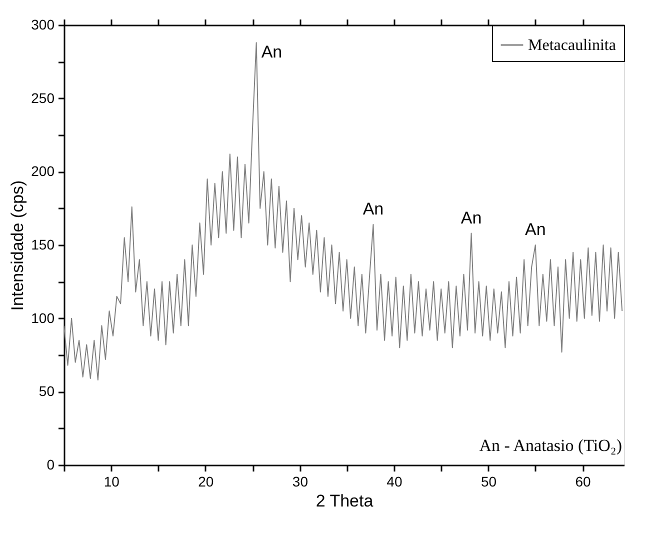 The width and height of the screenshot is (657, 557). Describe the element at coordinates (46, 391) in the screenshot. I see `y-tick-label: 50` at that location.